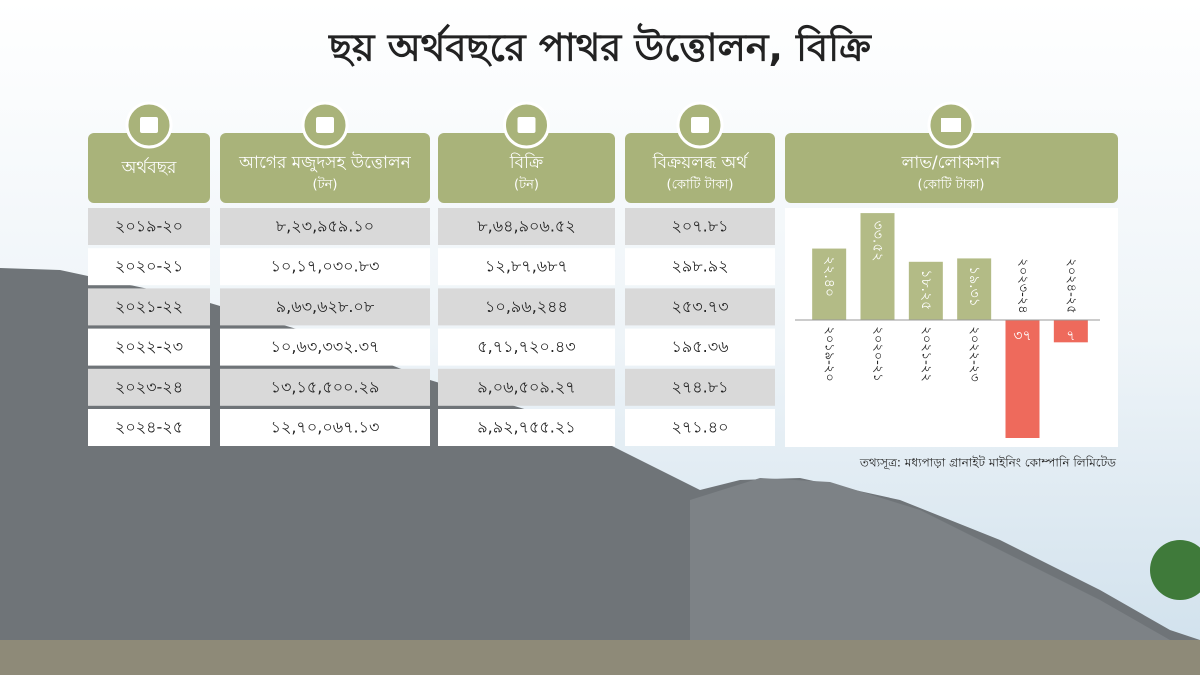 The width and height of the screenshot is (1200, 679). I want to click on header-label: আগের মজুদসহ উত্তোলন, so click(325, 162).